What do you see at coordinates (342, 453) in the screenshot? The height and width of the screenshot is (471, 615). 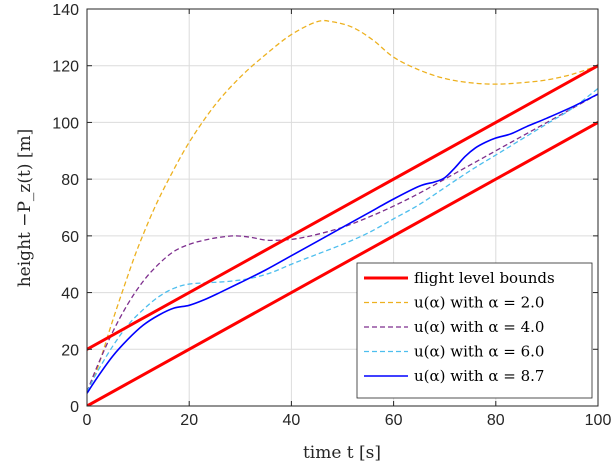 I see `x-axis-label: time t [s]` at bounding box center [342, 453].